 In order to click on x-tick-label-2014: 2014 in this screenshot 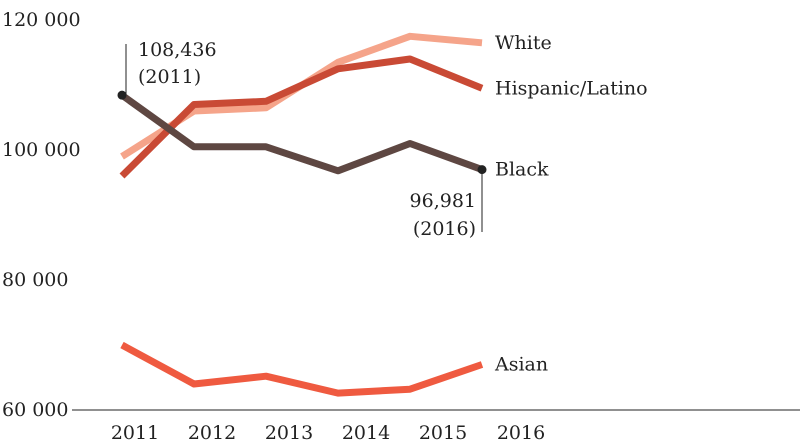, I will do `click(366, 433)`.